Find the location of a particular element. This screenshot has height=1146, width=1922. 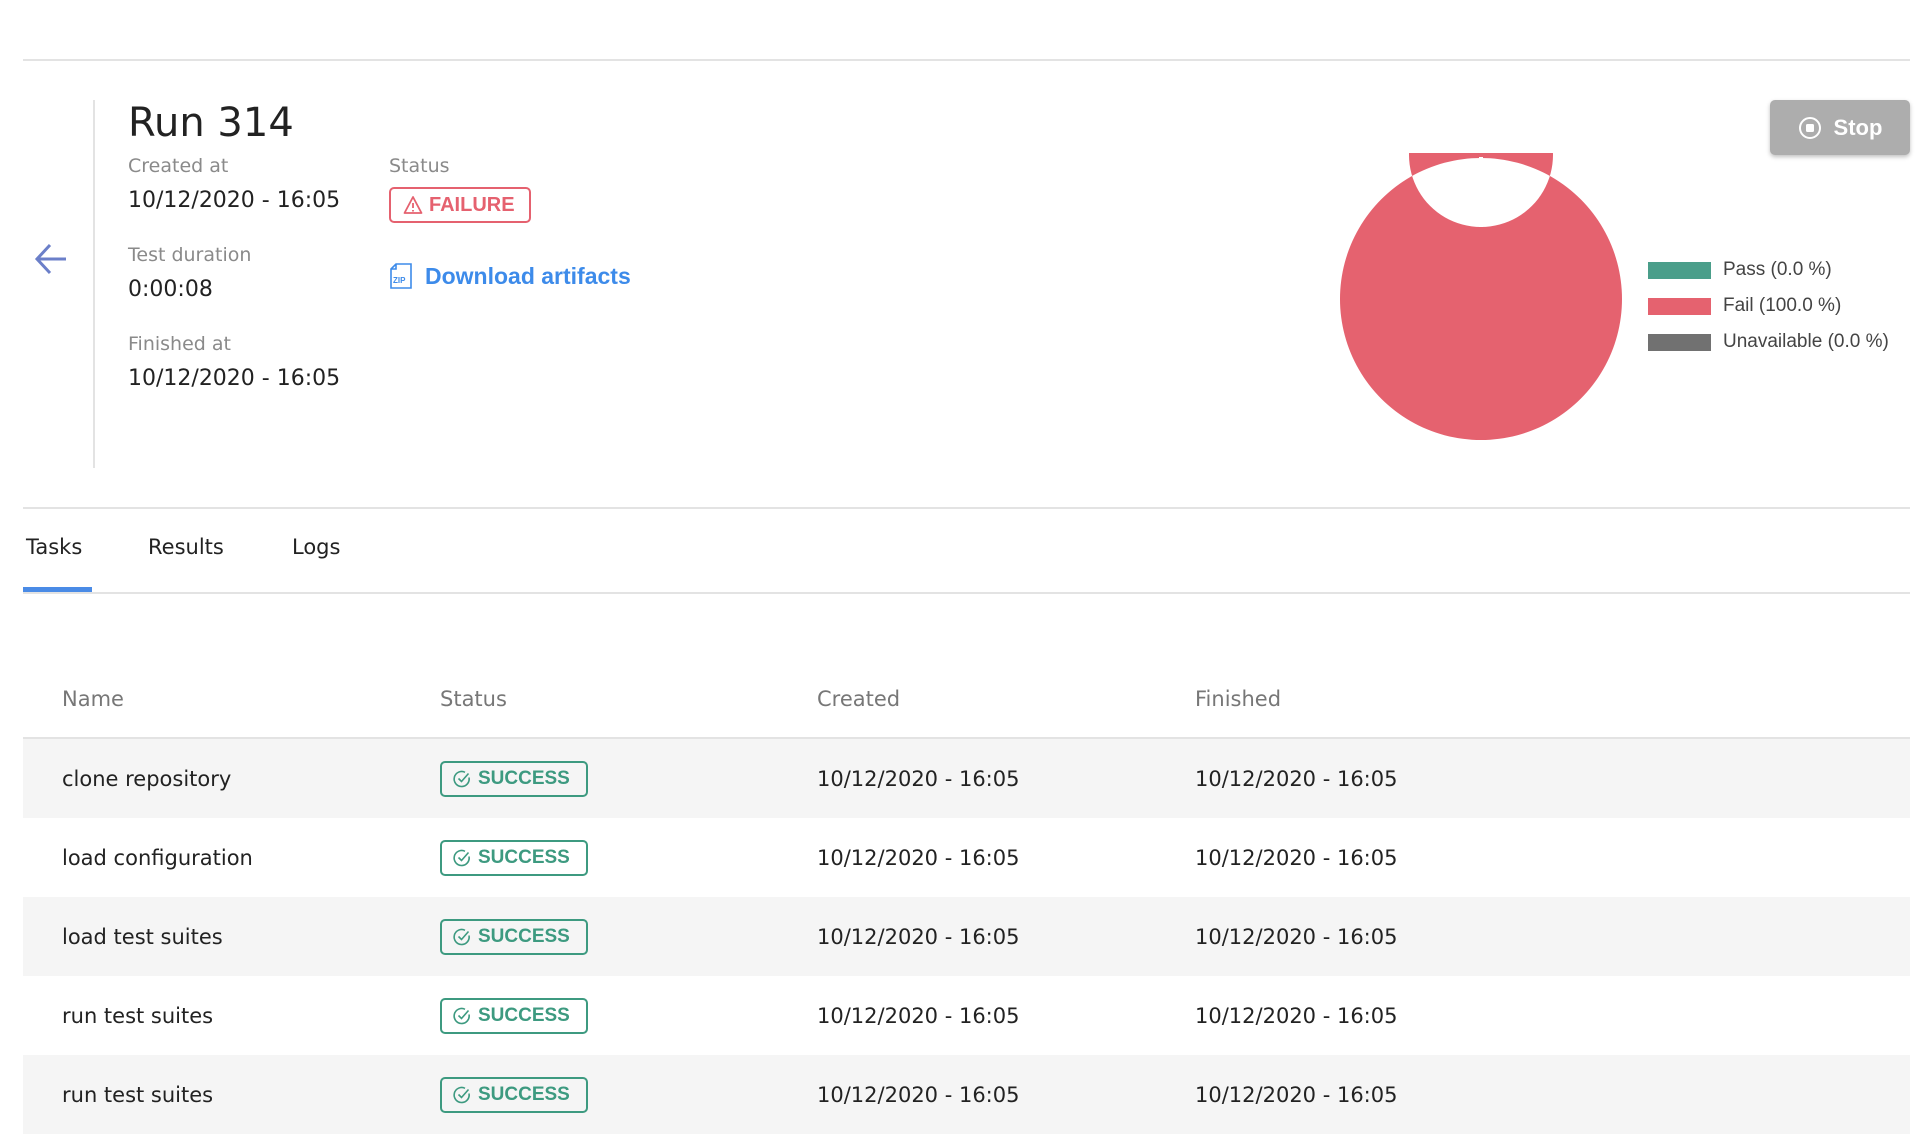

back-button is located at coordinates (51, 261).